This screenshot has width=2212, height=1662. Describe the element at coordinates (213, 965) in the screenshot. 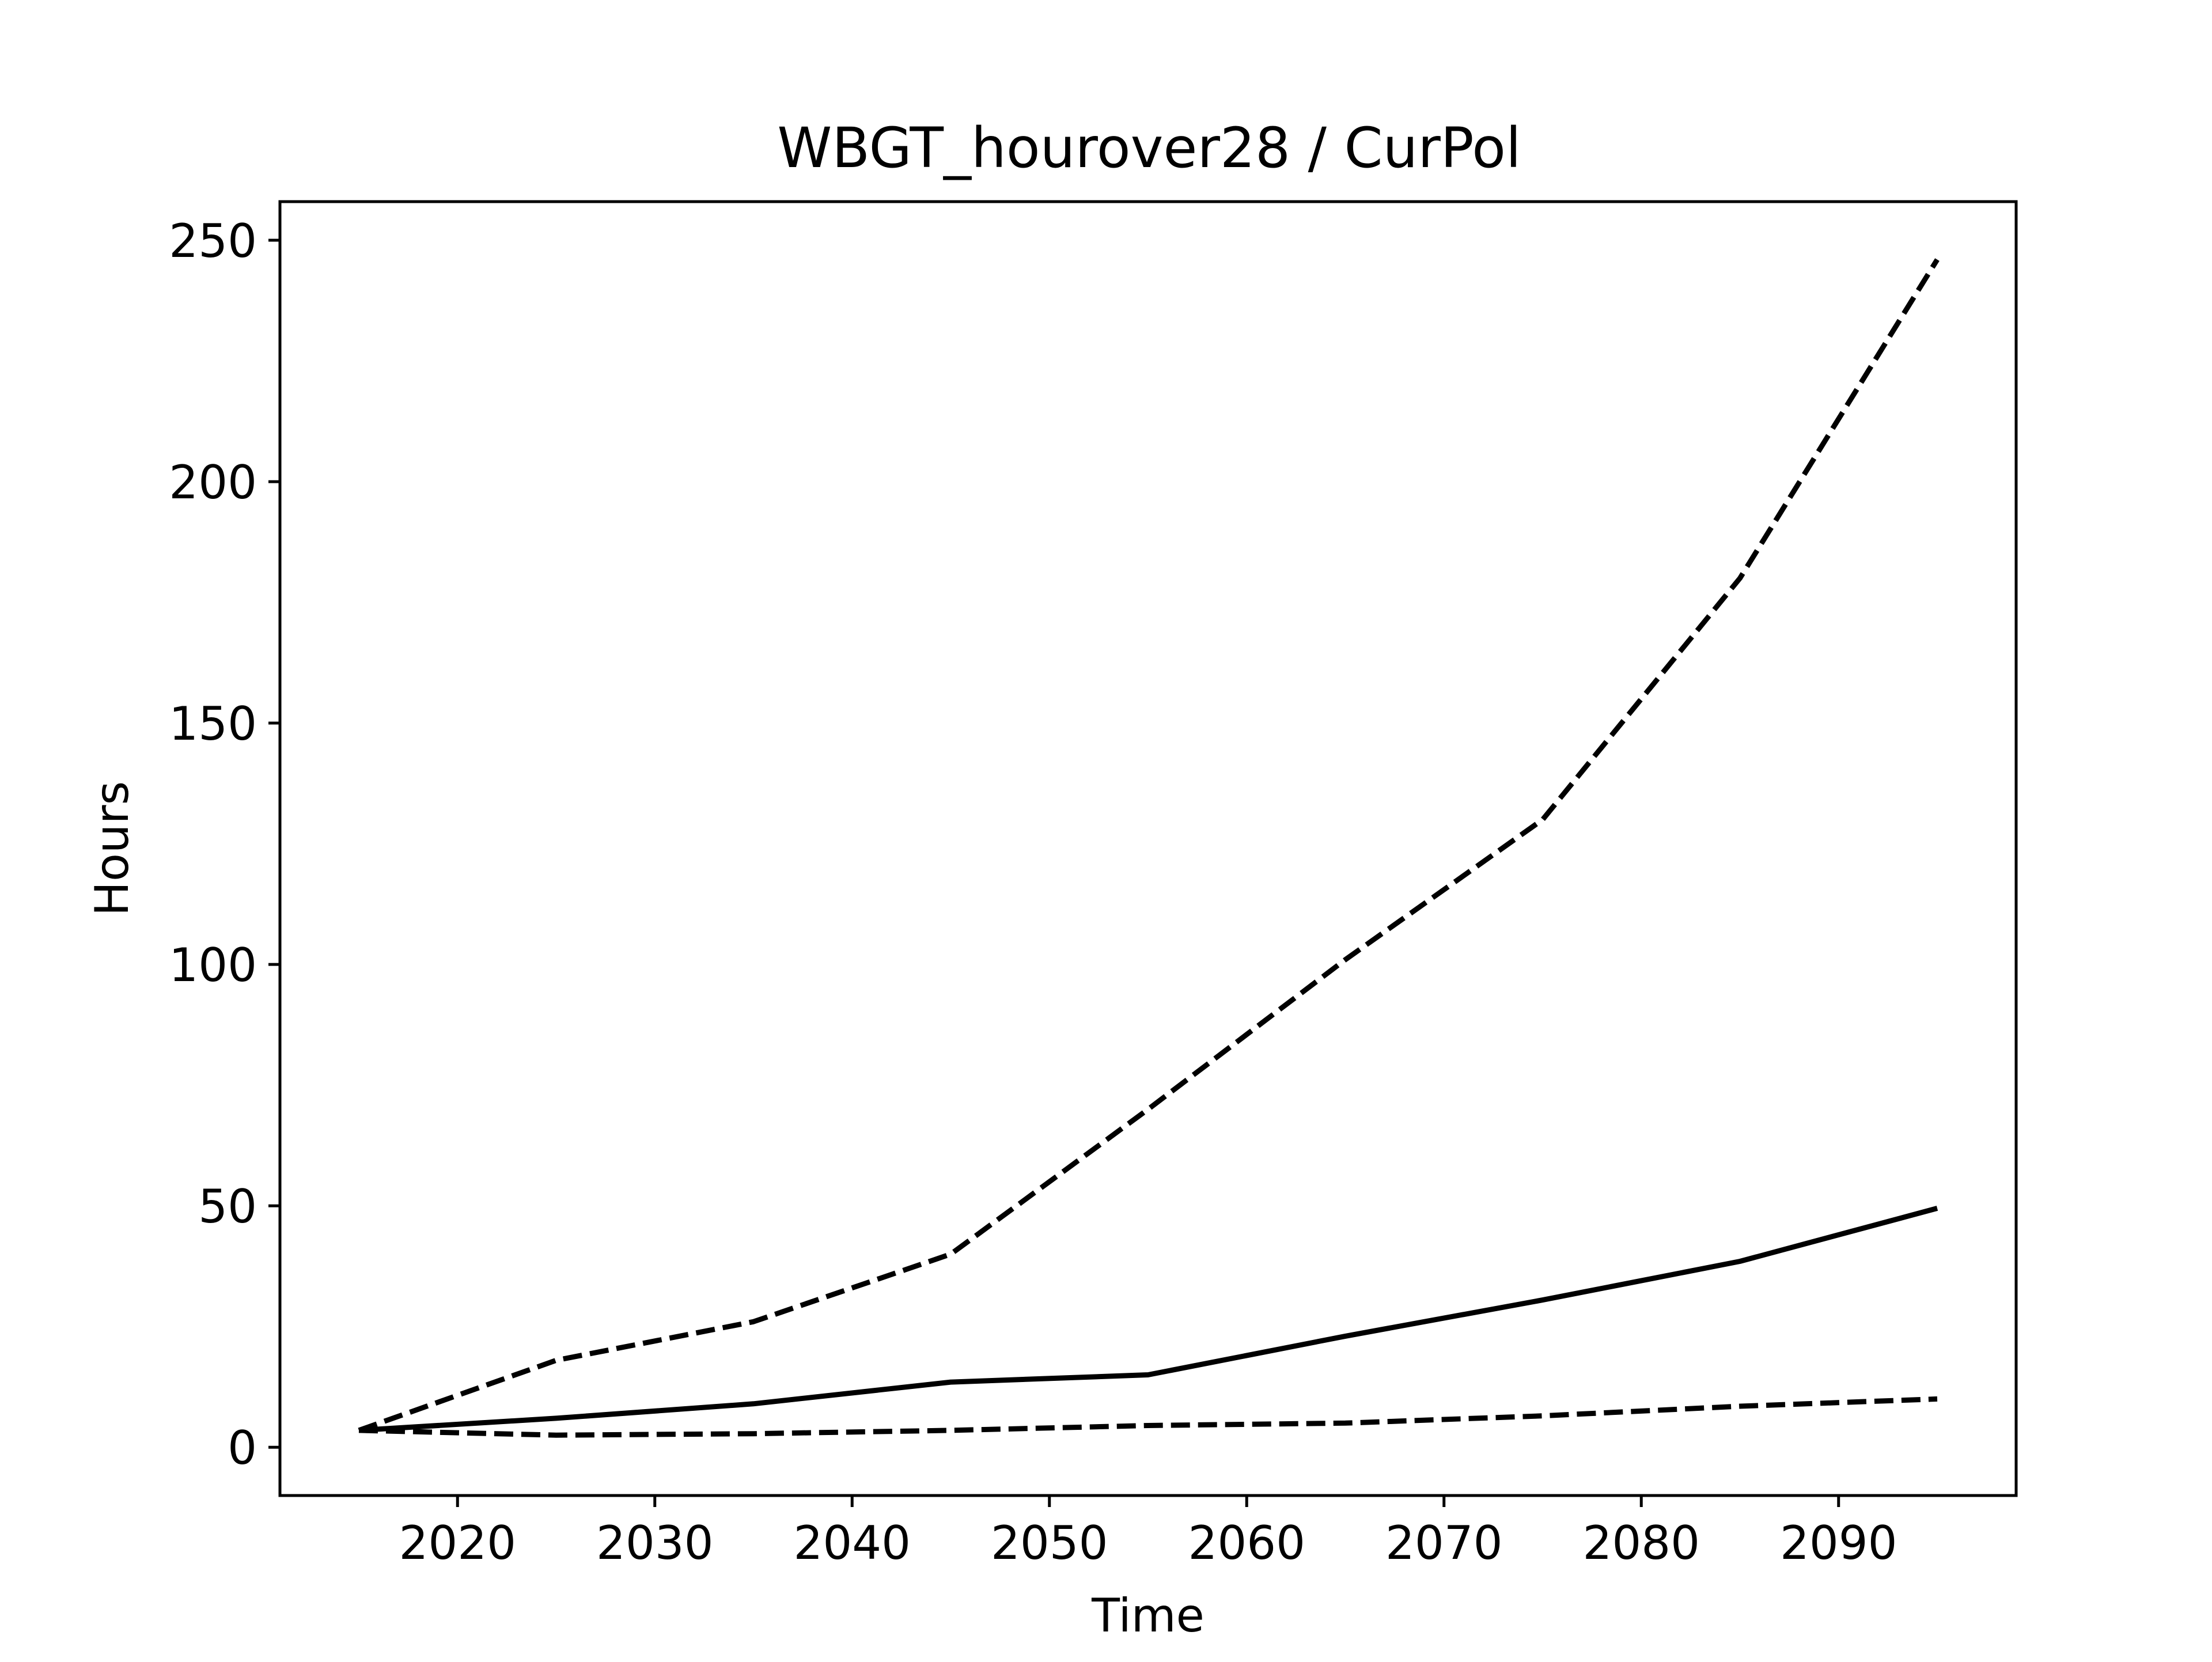

I see `y-tick-label: 100` at that location.